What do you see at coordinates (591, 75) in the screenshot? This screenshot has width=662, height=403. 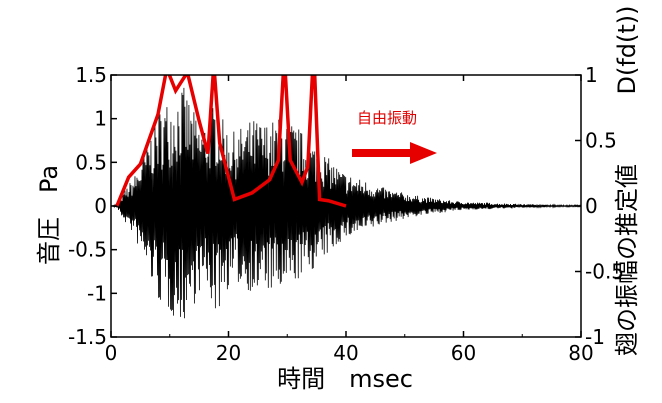 I see `y2-tick-label: 1` at bounding box center [591, 75].